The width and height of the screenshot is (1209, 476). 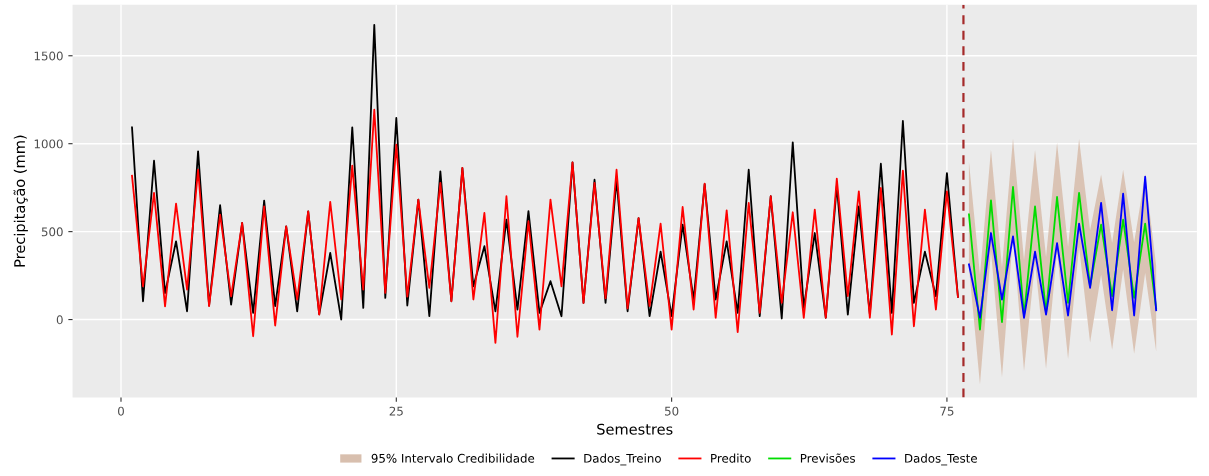 I want to click on text: 95% Intervalo Credibilidade, so click(x=453, y=458).